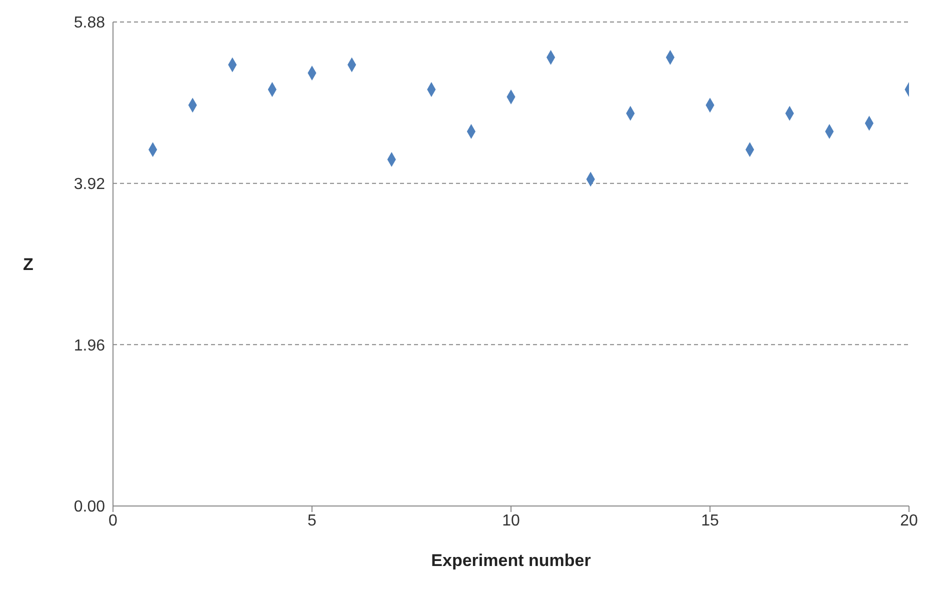  What do you see at coordinates (28, 264) in the screenshot?
I see `y-axis-title: Z` at bounding box center [28, 264].